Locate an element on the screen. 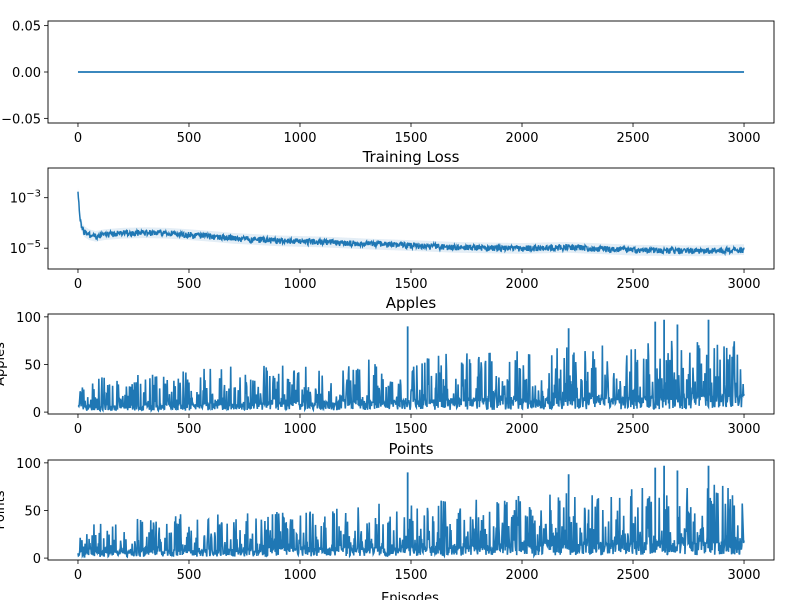 This screenshot has height=600, width=800. y-tick-label: 0.05 is located at coordinates (26, 27).